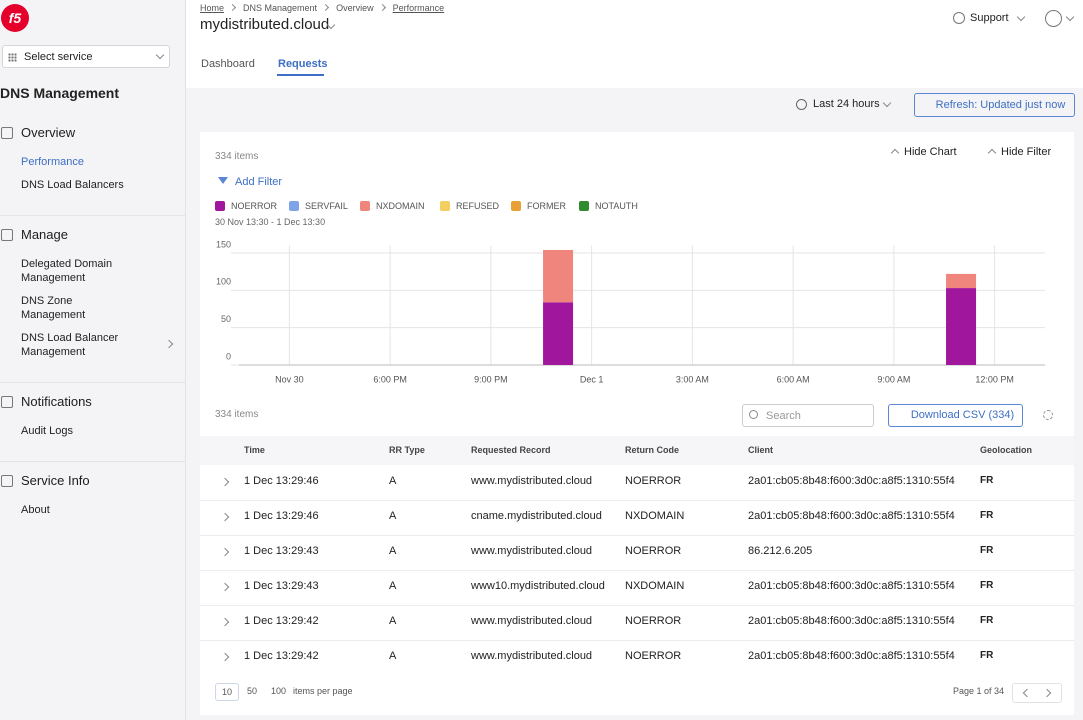 The image size is (1083, 720). Describe the element at coordinates (65, 510) in the screenshot. I see `nav-item: About` at that location.